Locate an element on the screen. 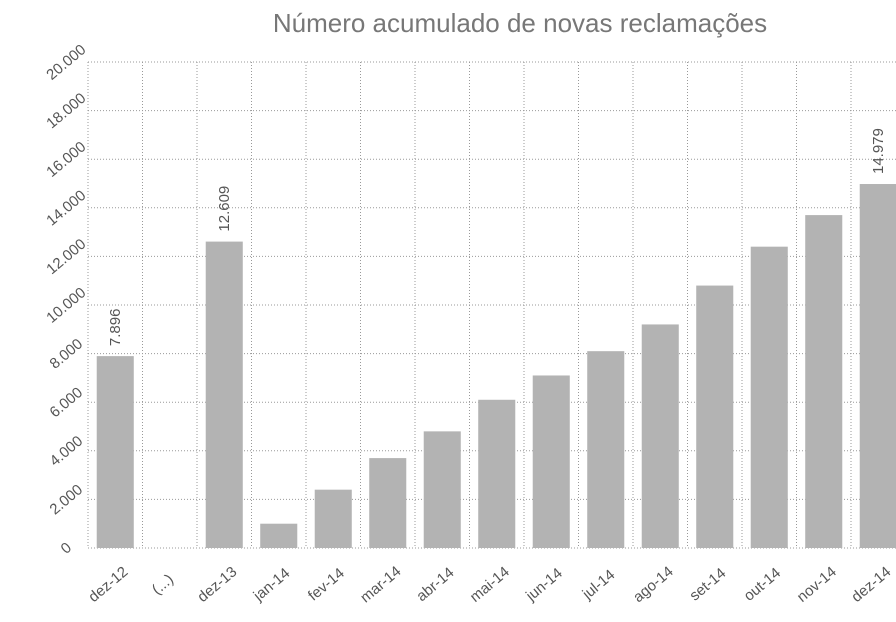 This screenshot has height=622, width=896. x-tick-label: (...) is located at coordinates (163, 584).